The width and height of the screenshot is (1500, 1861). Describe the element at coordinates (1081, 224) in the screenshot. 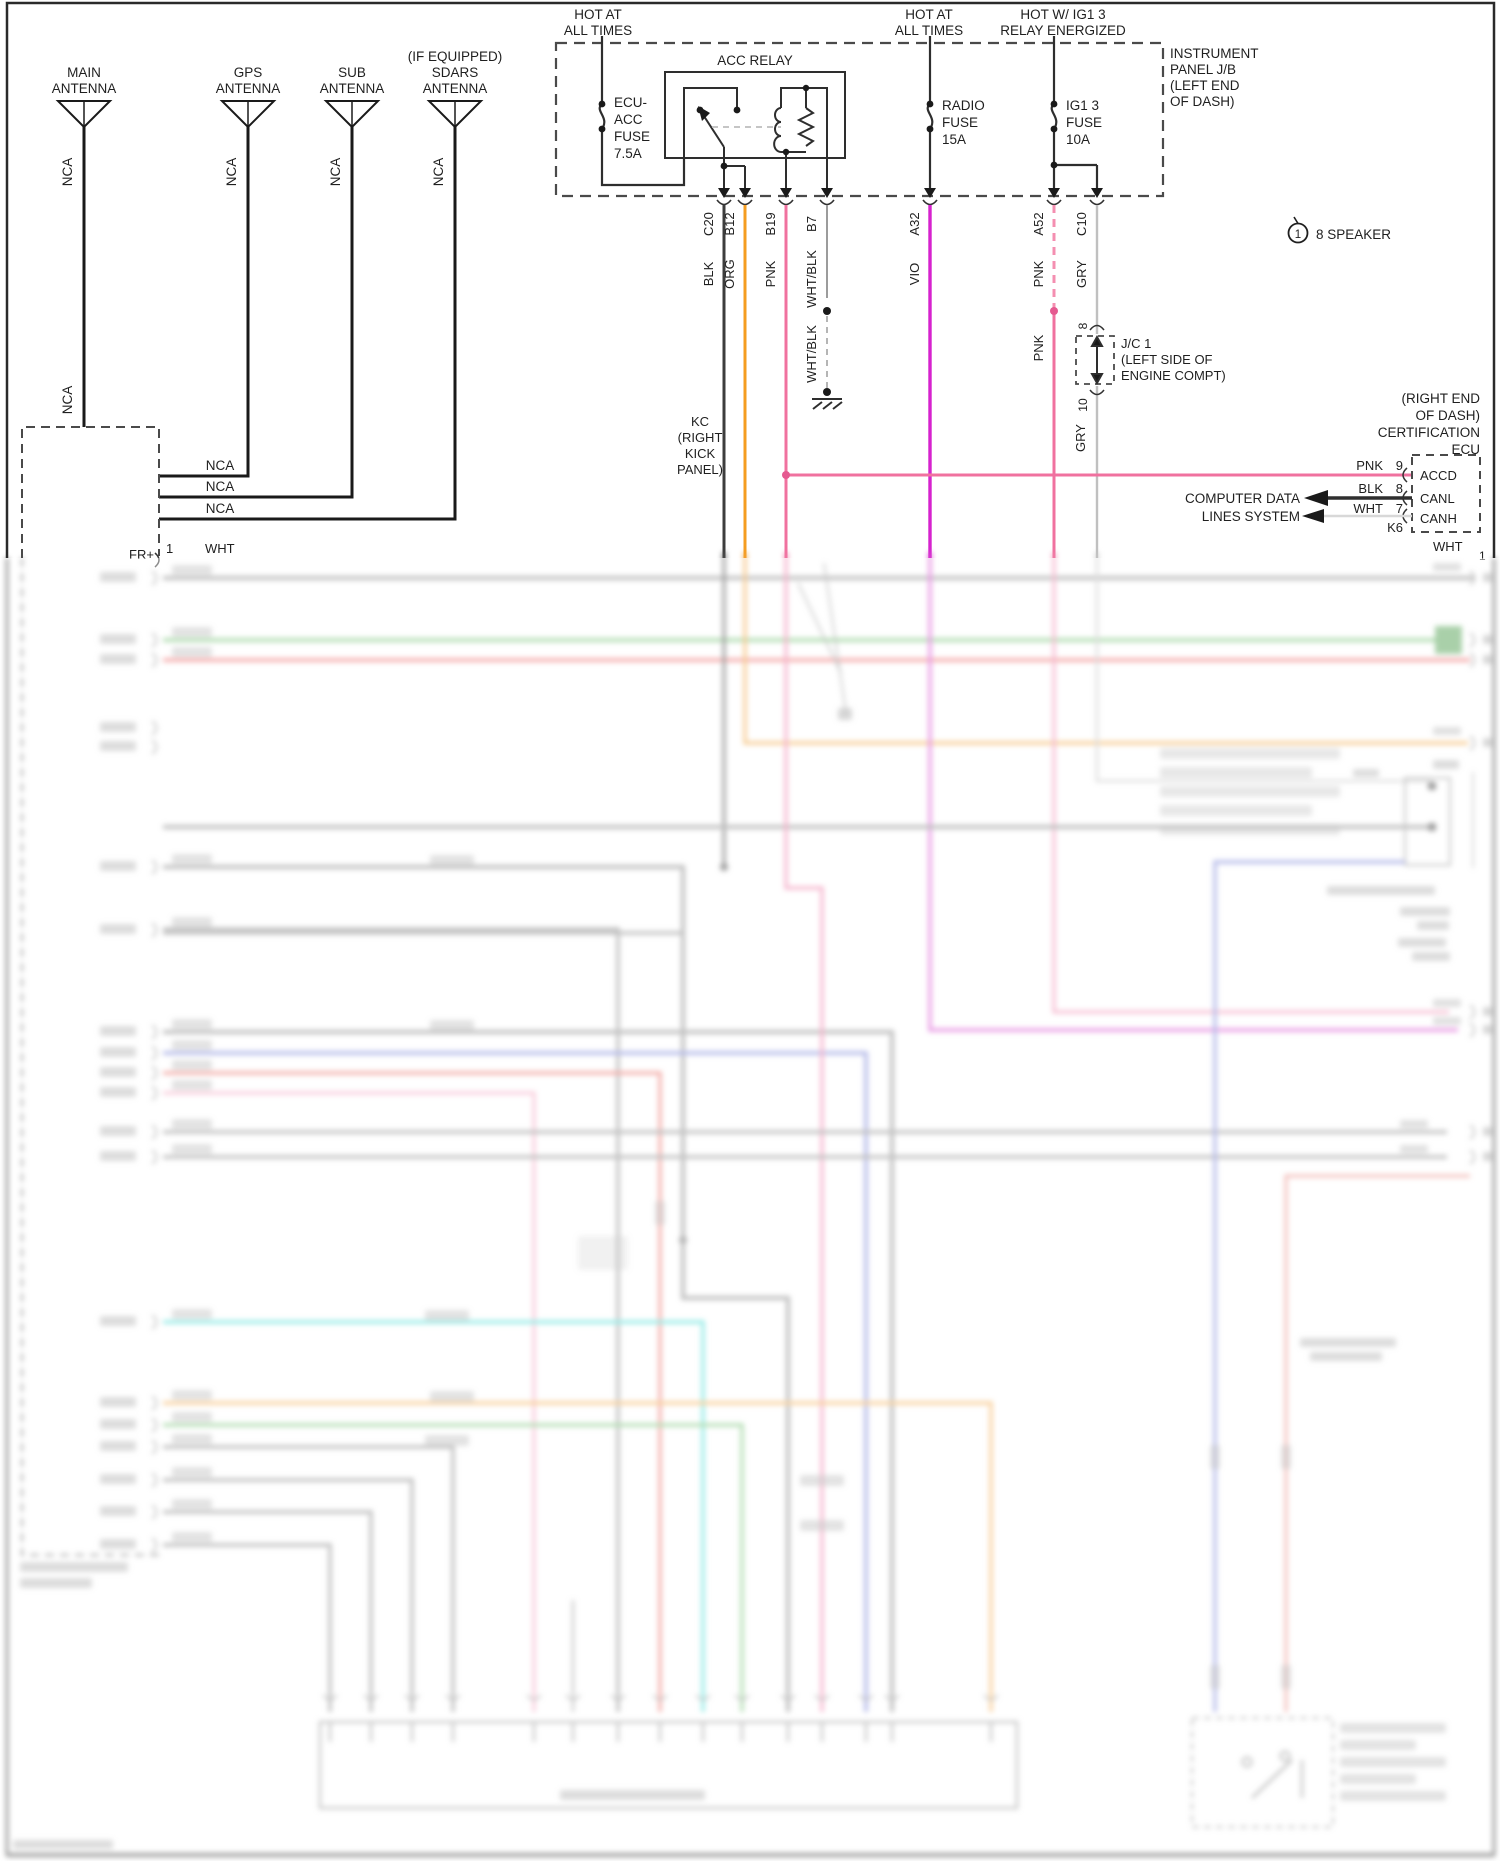

I see `svg-text: C10` at that location.